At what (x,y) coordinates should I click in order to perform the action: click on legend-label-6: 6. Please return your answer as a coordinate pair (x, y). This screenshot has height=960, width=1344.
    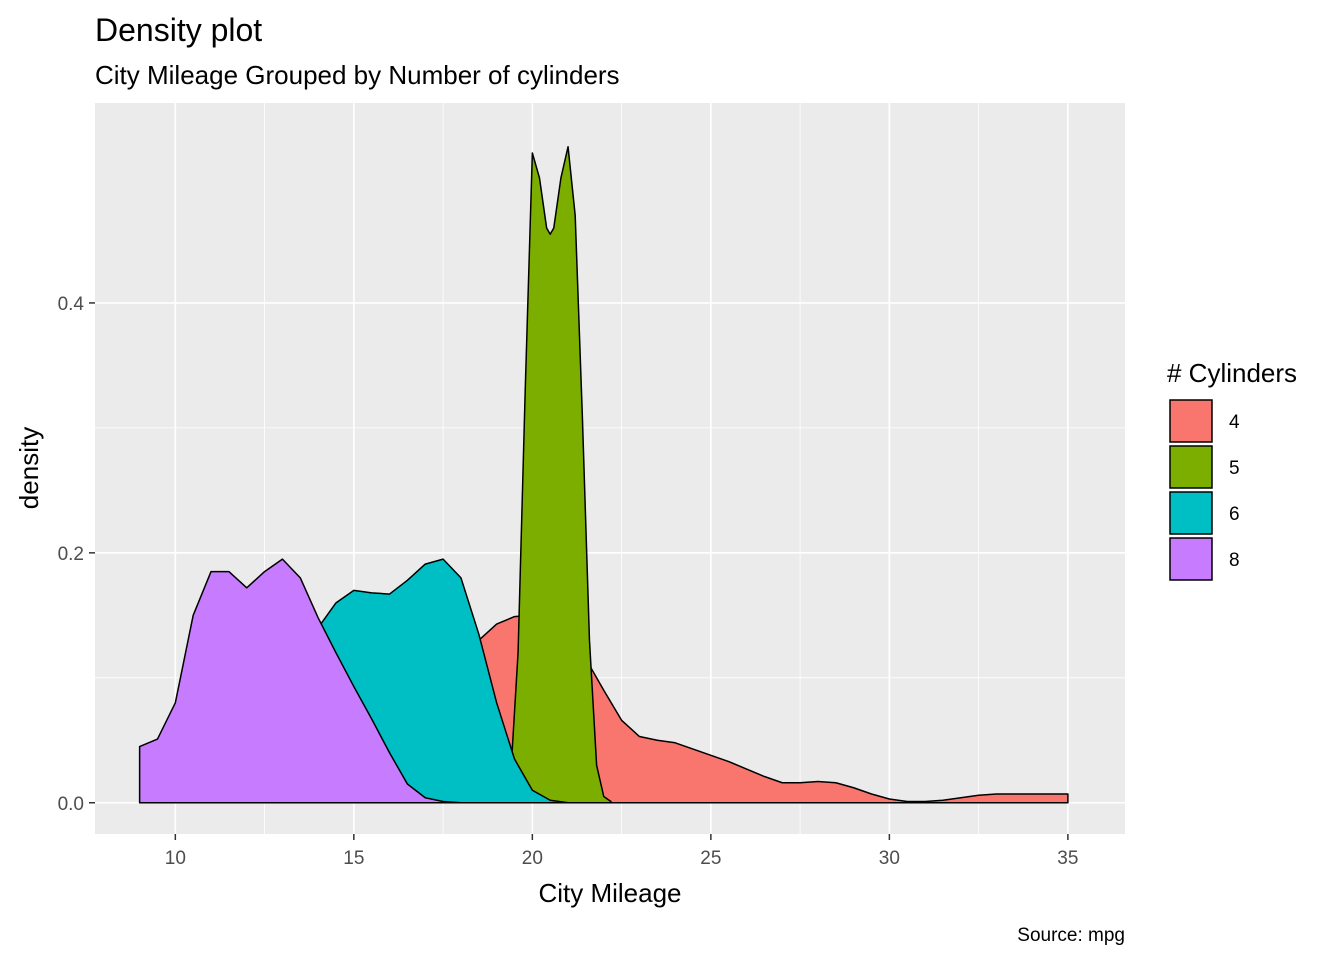
    Looking at the image, I should click on (1234, 514).